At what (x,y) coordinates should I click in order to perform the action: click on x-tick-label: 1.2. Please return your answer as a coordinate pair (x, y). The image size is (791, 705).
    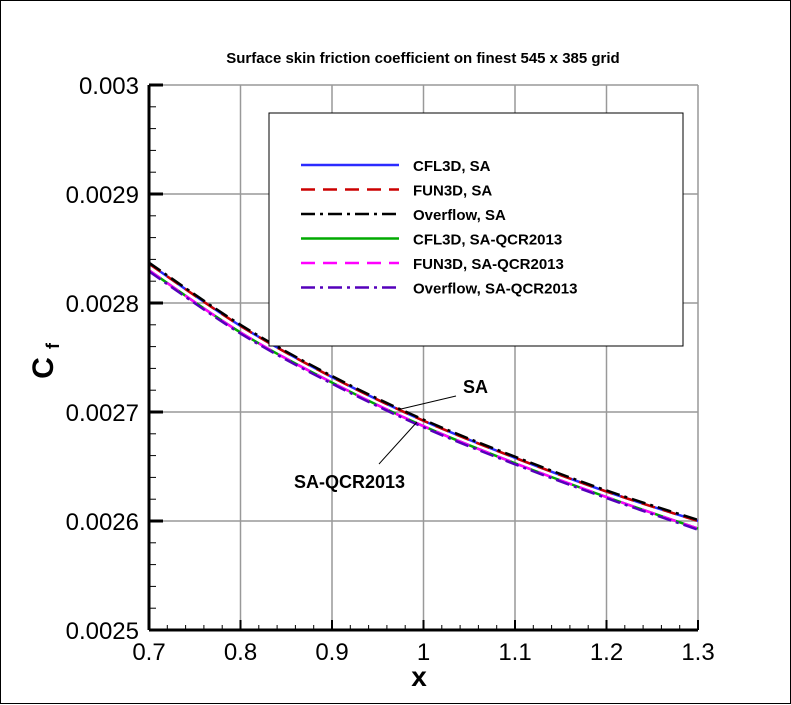
    Looking at the image, I should click on (606, 652).